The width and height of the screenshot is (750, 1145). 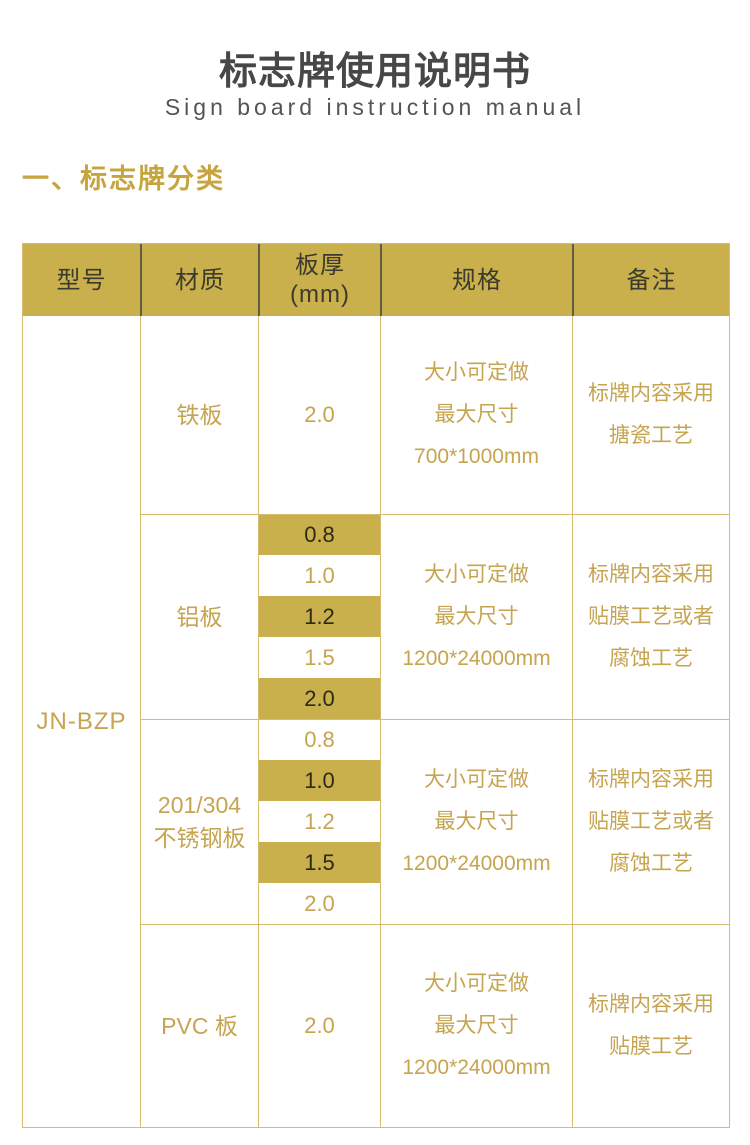 I want to click on column-header-remark: 备注, so click(x=650, y=280).